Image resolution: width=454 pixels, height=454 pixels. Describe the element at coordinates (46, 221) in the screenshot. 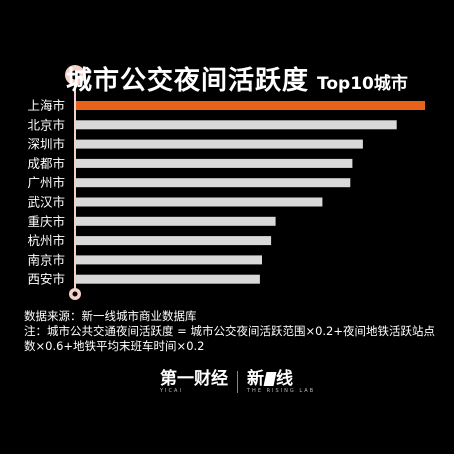

I see `category-label-7: 重庆市` at that location.